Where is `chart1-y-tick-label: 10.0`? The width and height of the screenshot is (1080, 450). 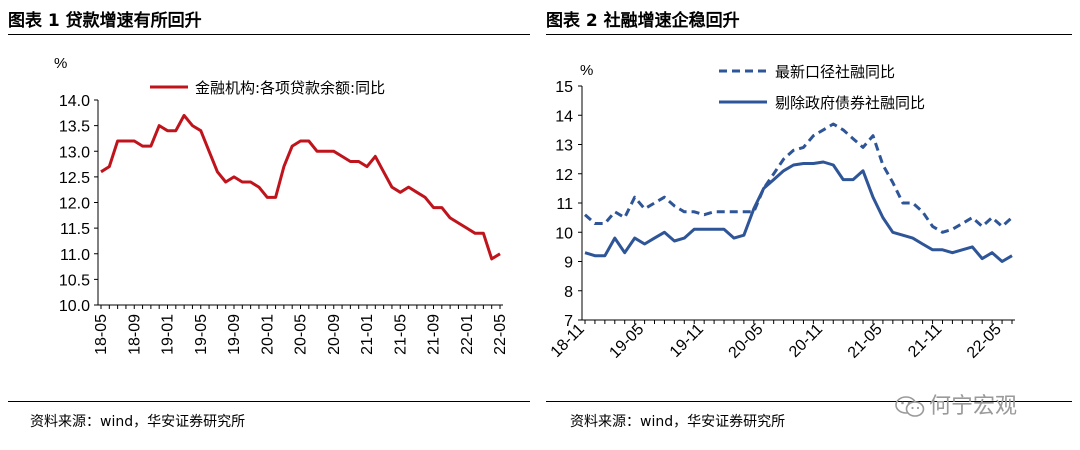 chart1-y-tick-label: 10.0 is located at coordinates (74, 306).